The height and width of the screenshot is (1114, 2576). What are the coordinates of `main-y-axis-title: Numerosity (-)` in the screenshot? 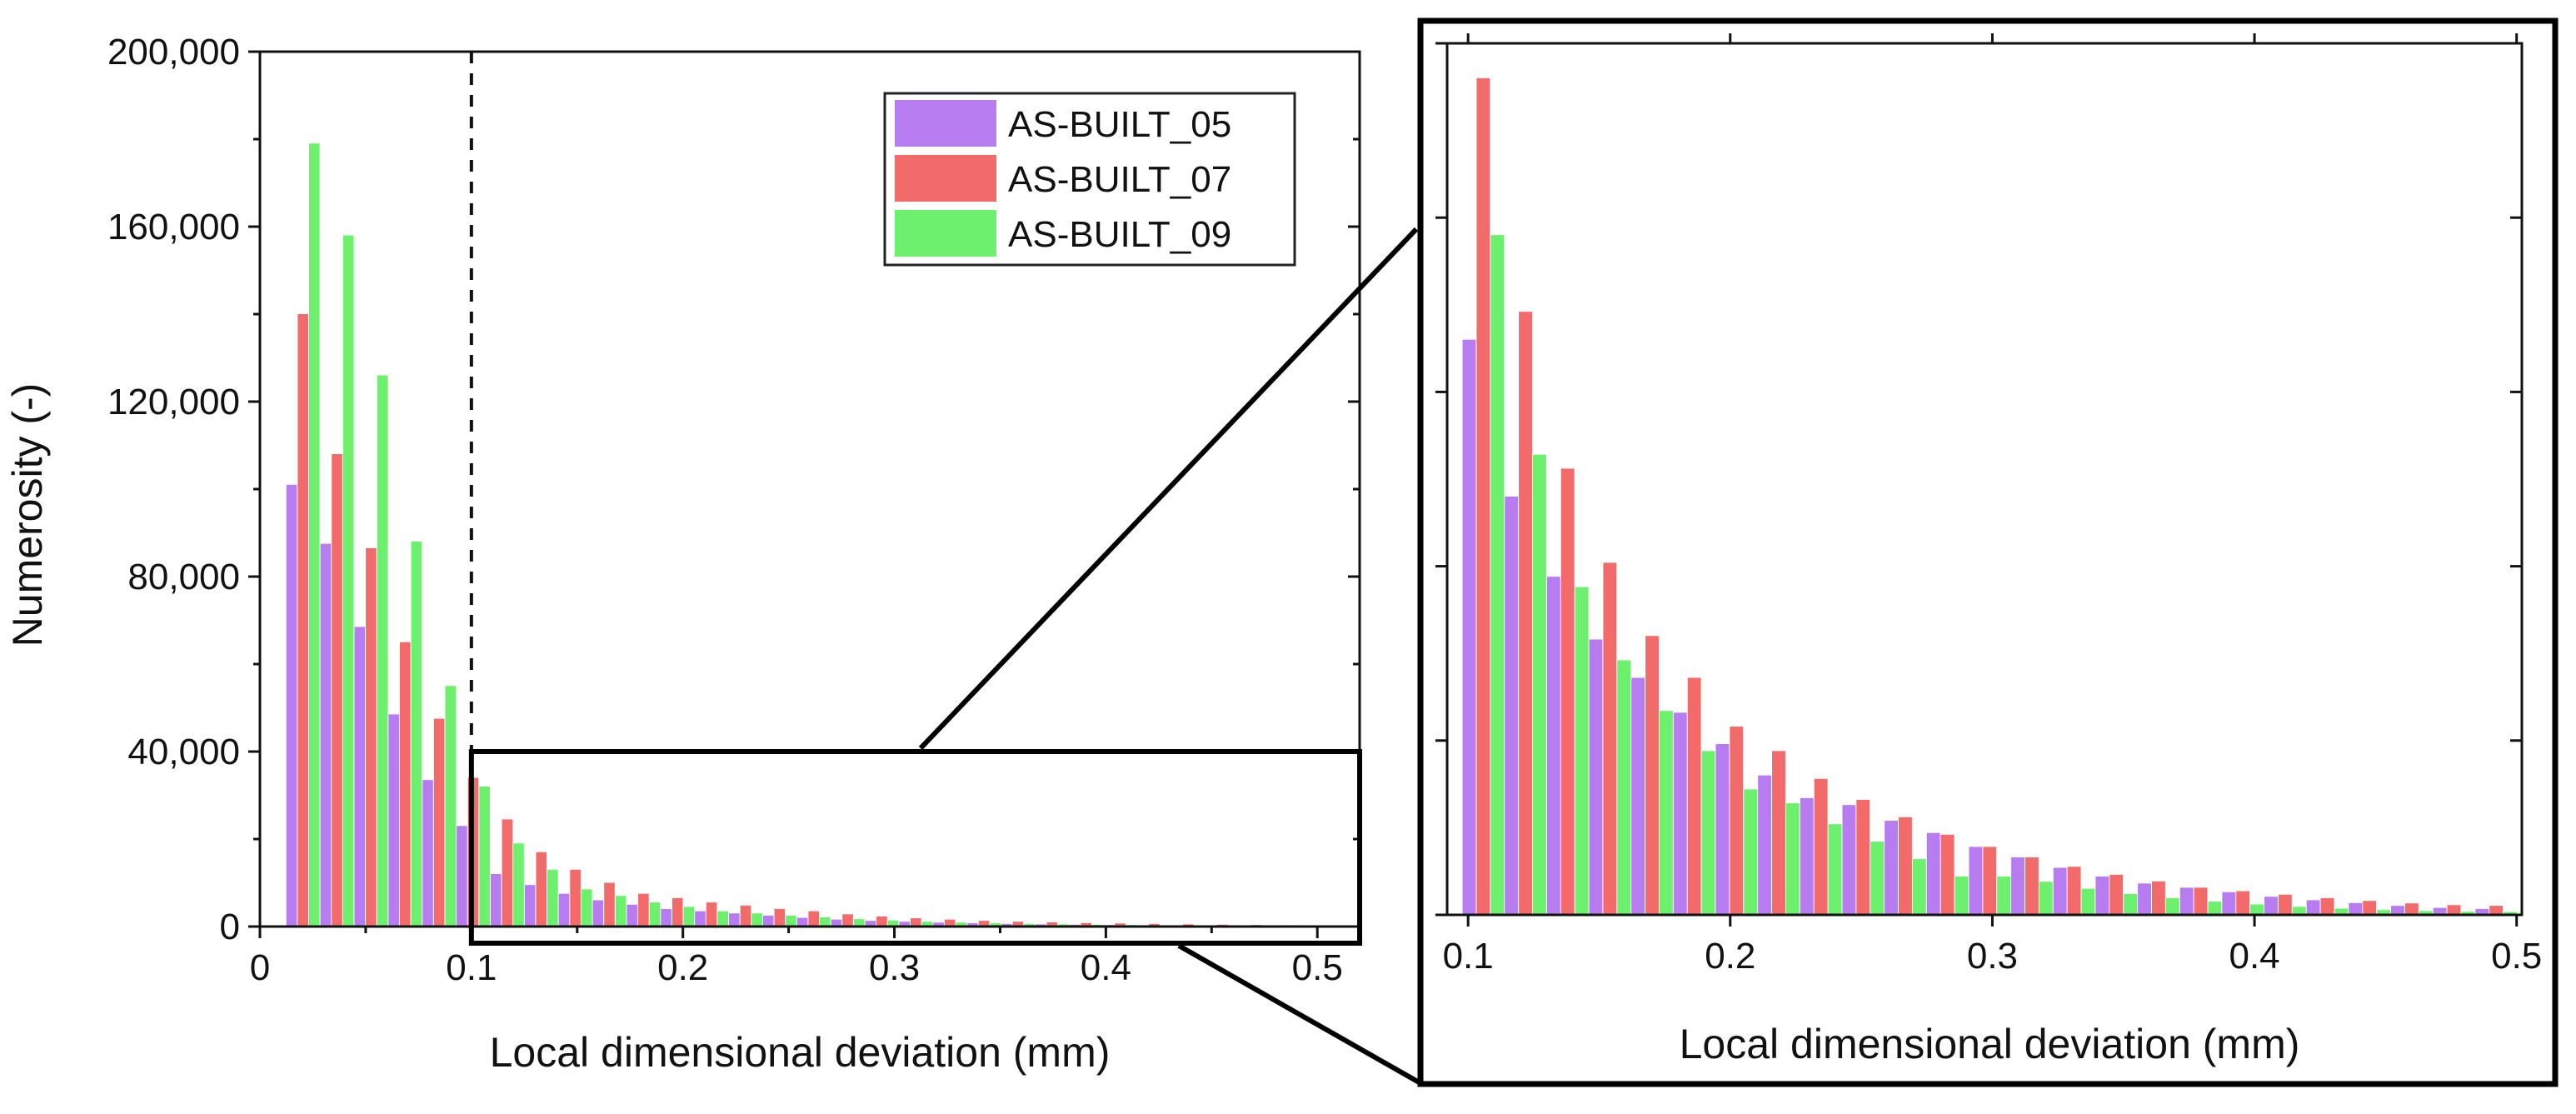 It's located at (27, 515).